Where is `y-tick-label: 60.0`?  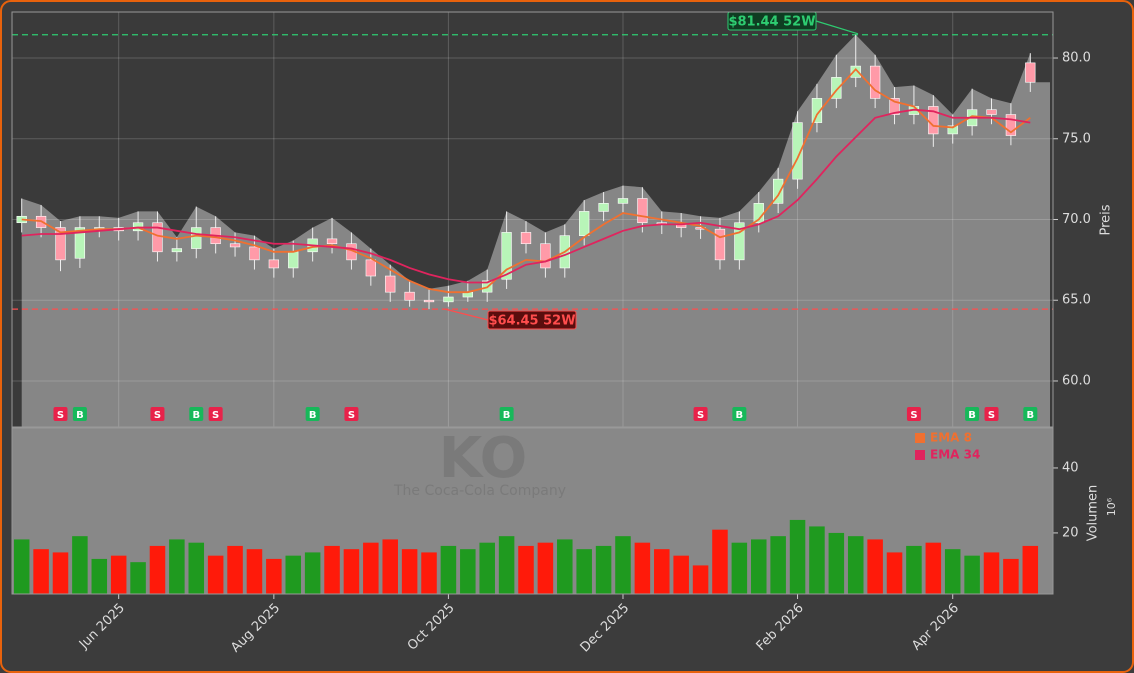 y-tick-label: 60.0 is located at coordinates (1076, 380).